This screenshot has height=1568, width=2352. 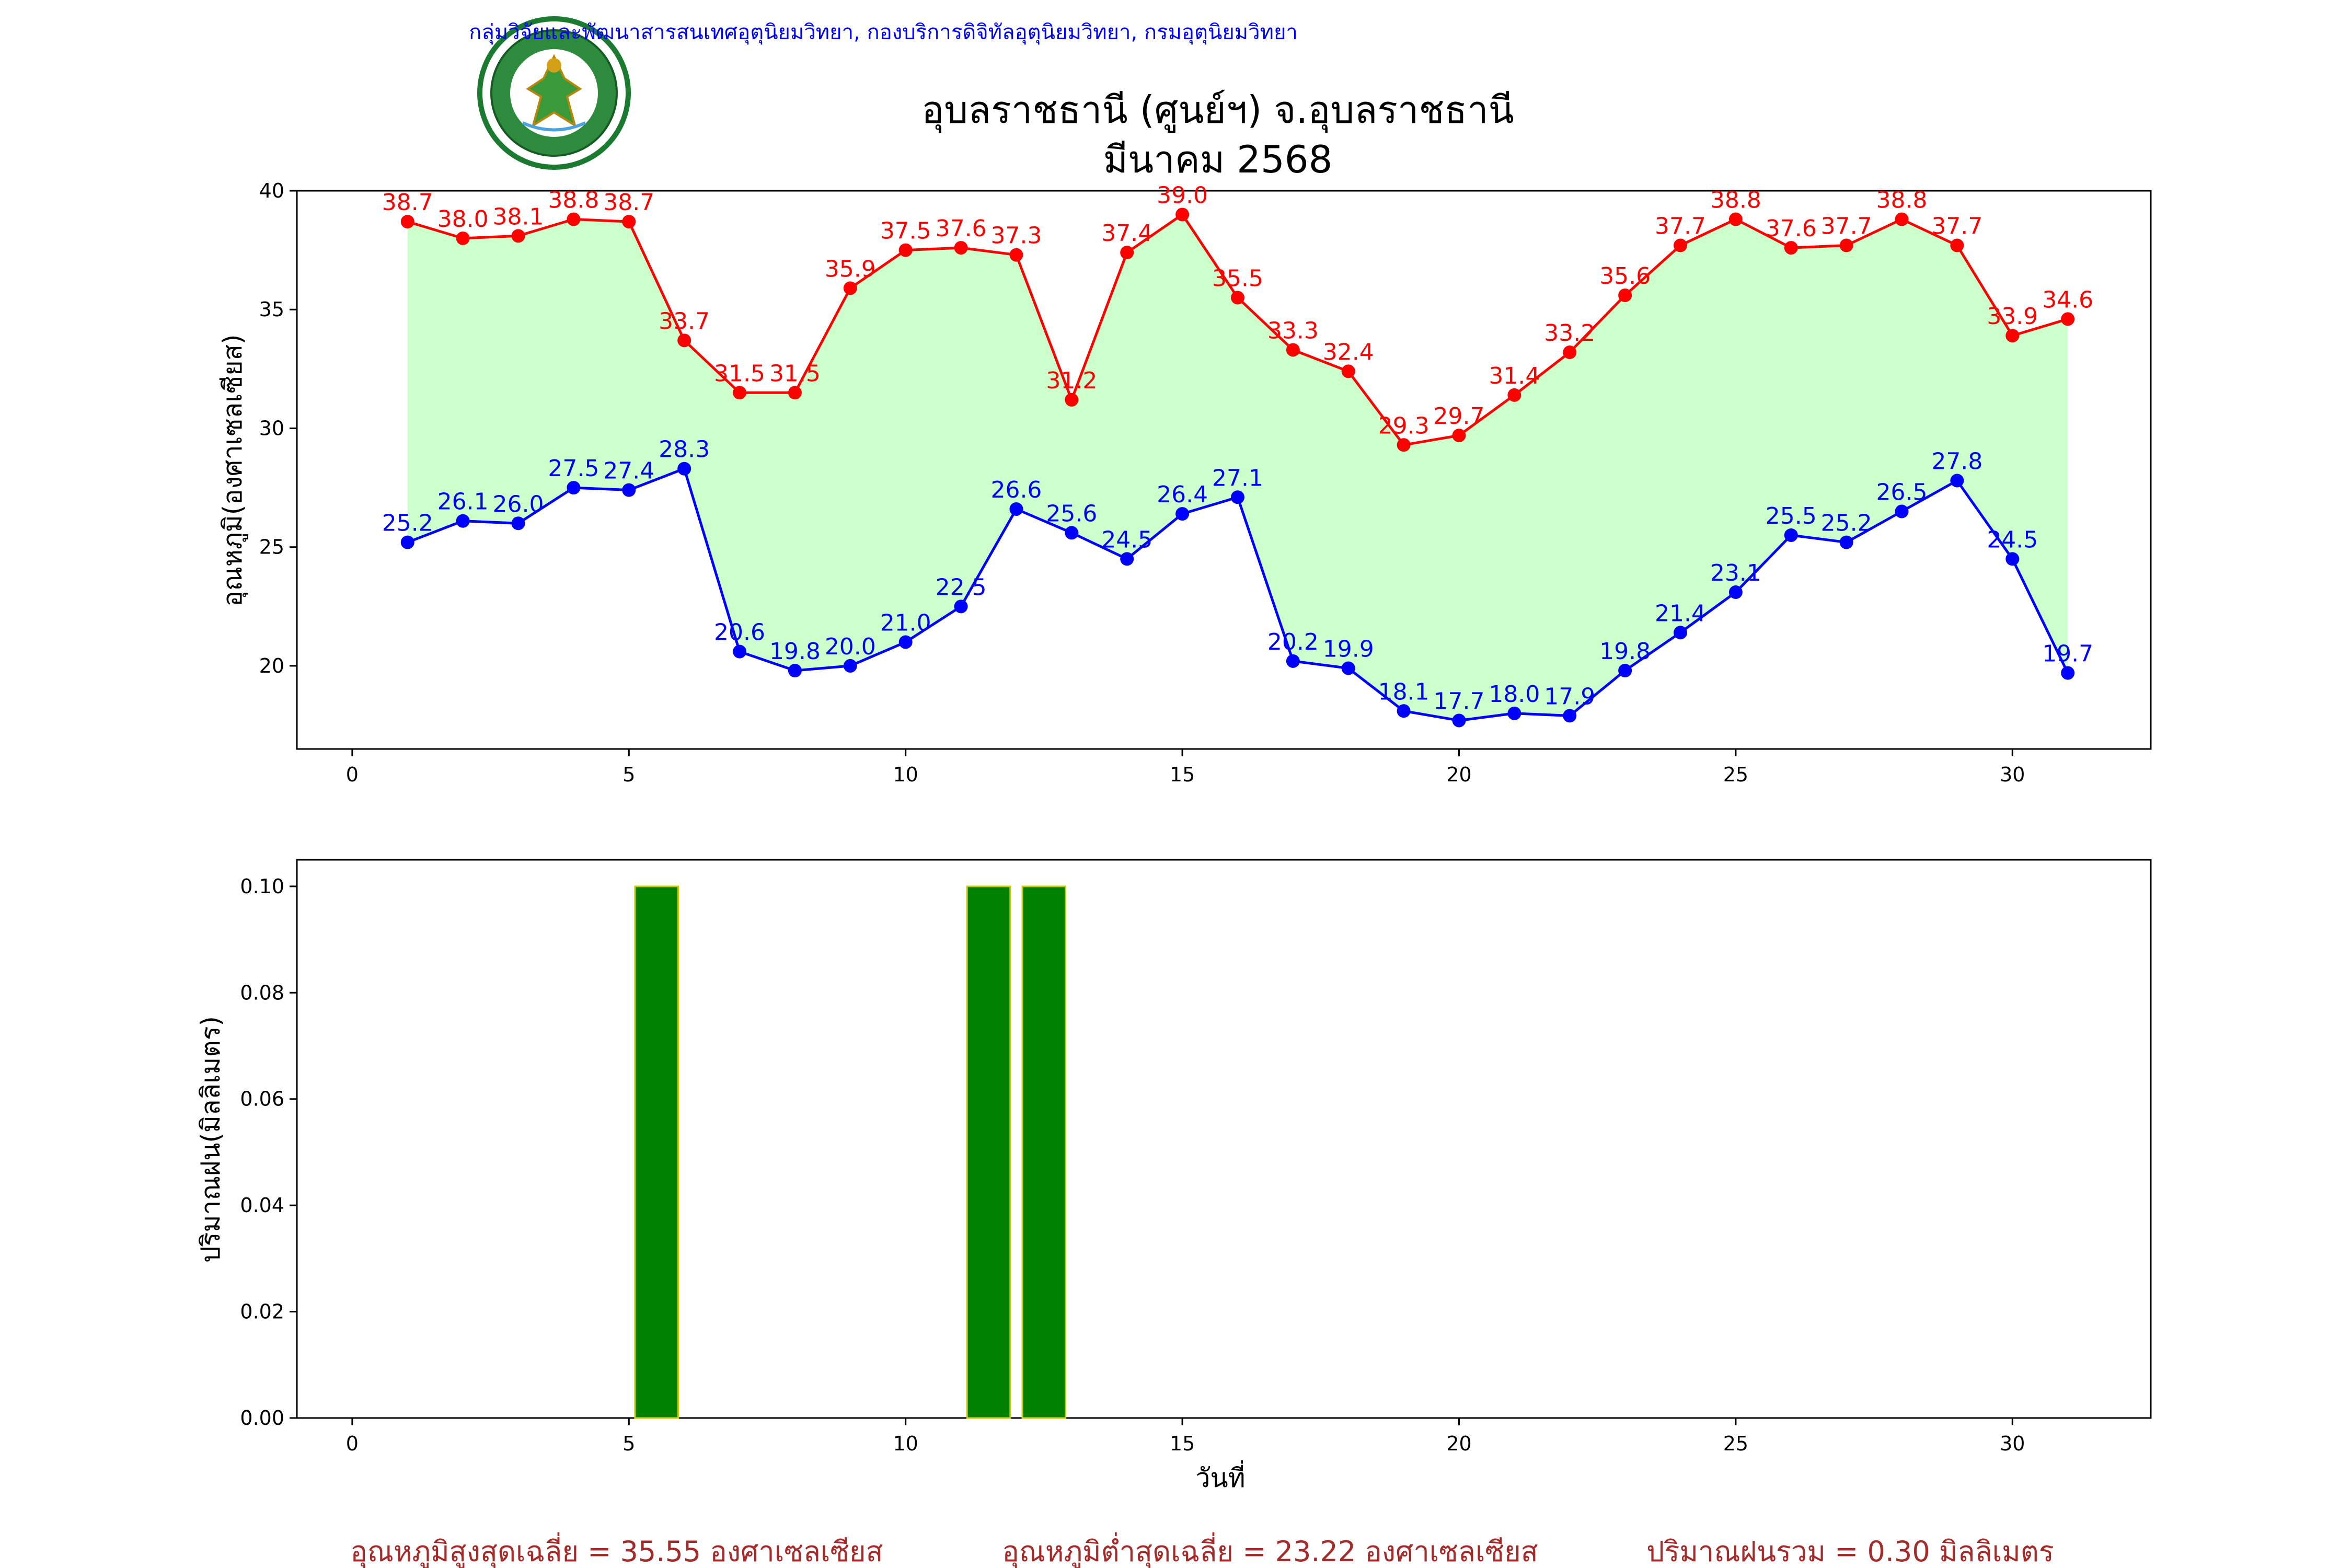 I want to click on min-temperature-label: 17.9, so click(x=1569, y=696).